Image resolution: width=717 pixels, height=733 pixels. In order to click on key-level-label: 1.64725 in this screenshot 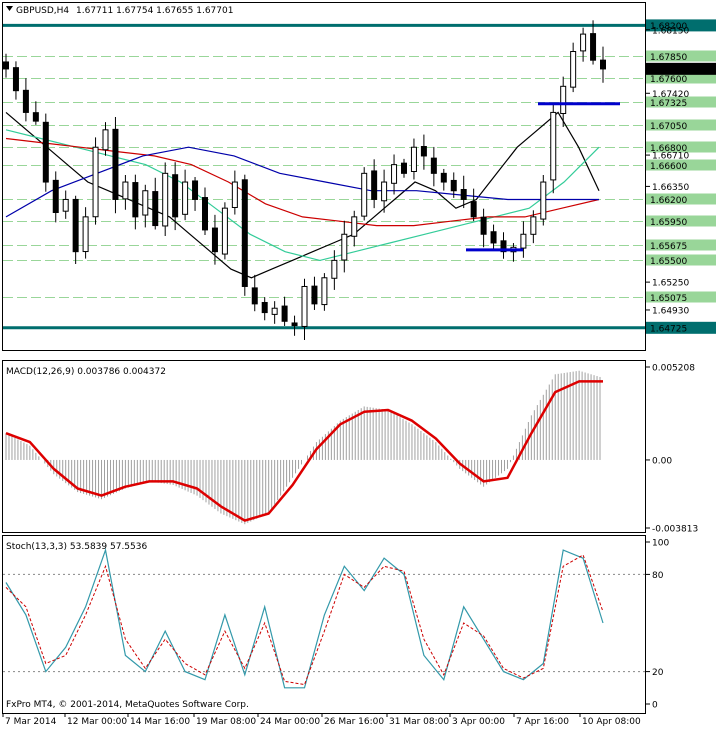, I will do `click(668, 329)`.